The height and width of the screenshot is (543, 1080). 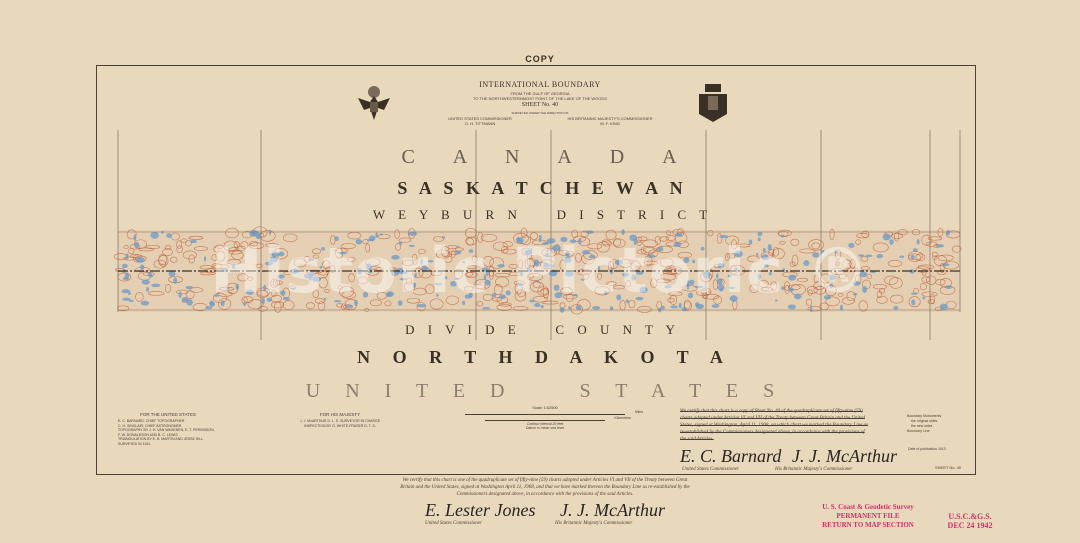 I want to click on credit-line: E. C. BARNARD, CHIEF TOPOGRAPHER, so click(x=151, y=421).